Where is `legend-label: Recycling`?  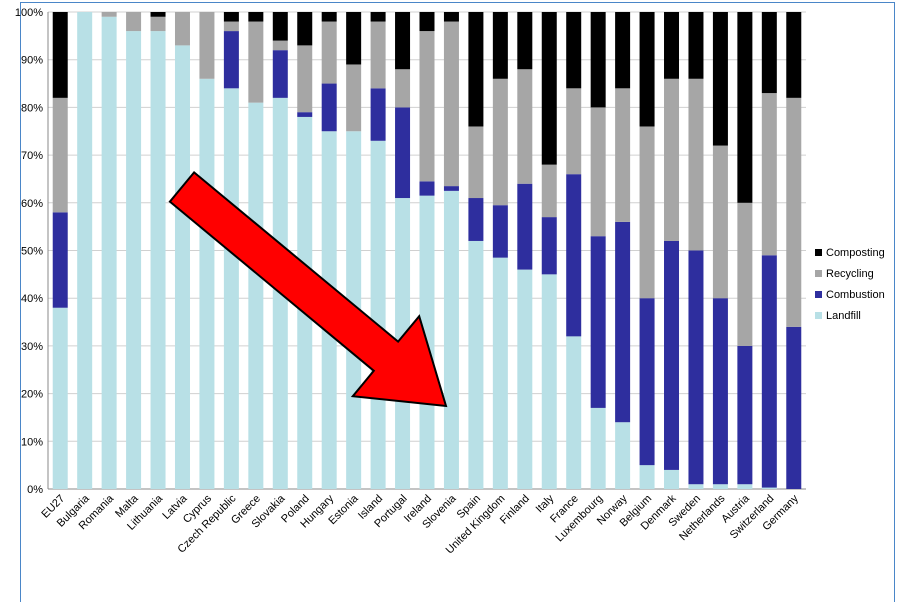
legend-label: Recycling is located at coordinates (850, 274).